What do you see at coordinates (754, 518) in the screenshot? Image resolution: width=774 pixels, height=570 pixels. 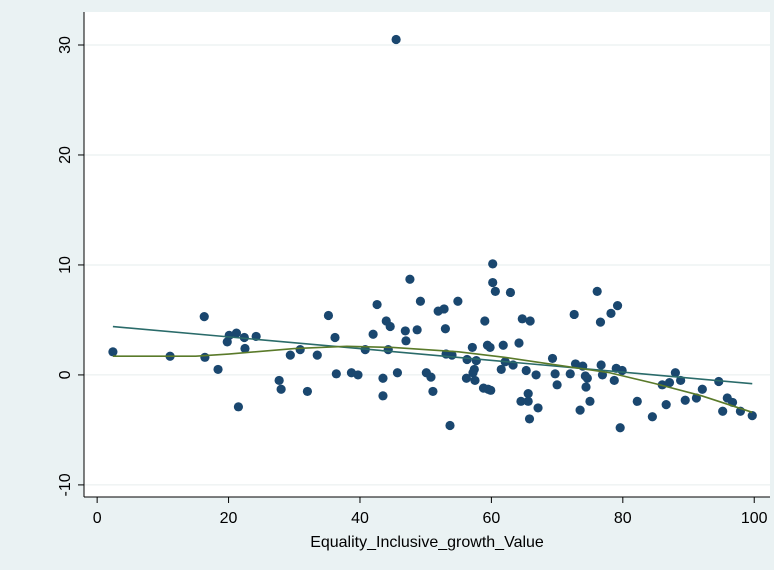 I see `x-tick-label: 100` at bounding box center [754, 518].